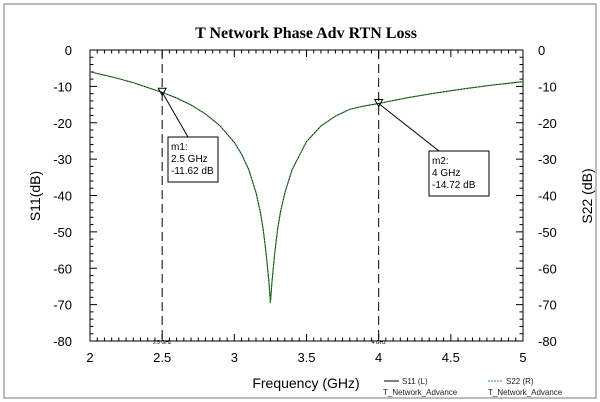 The height and width of the screenshot is (402, 600). What do you see at coordinates (420, 387) in the screenshot?
I see `legend-item-s11: S11 (L) T_Network_Advance` at bounding box center [420, 387].